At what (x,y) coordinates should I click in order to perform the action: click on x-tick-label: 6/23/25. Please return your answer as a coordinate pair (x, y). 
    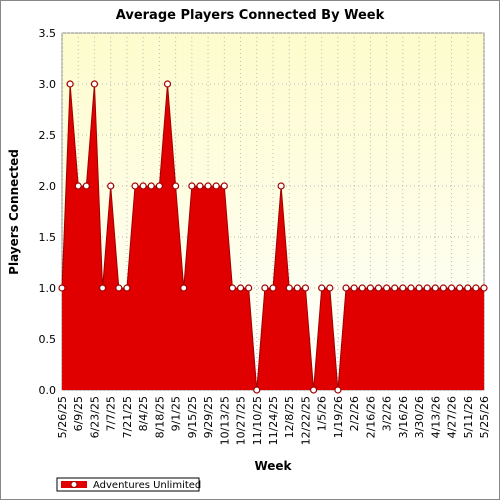
    Looking at the image, I should click on (94, 417).